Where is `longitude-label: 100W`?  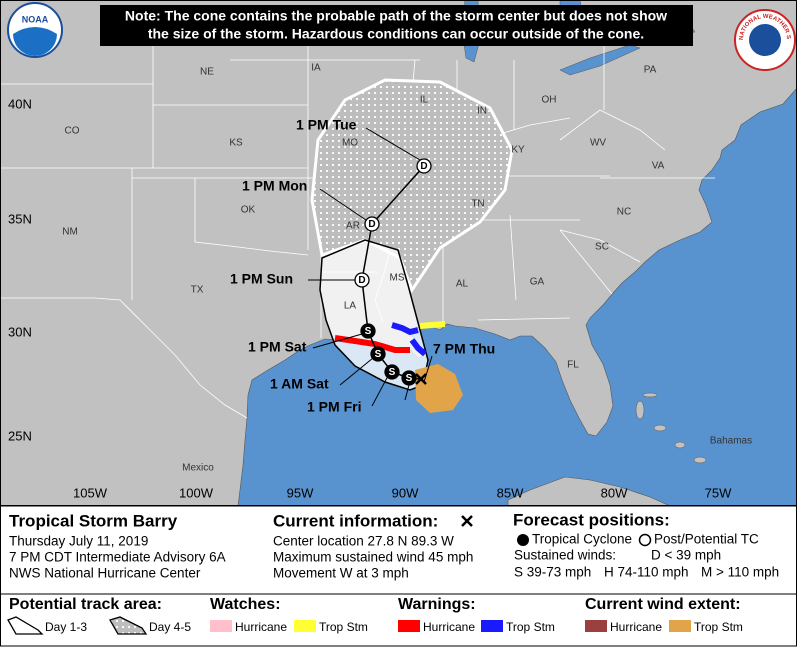 longitude-label: 100W is located at coordinates (196, 492).